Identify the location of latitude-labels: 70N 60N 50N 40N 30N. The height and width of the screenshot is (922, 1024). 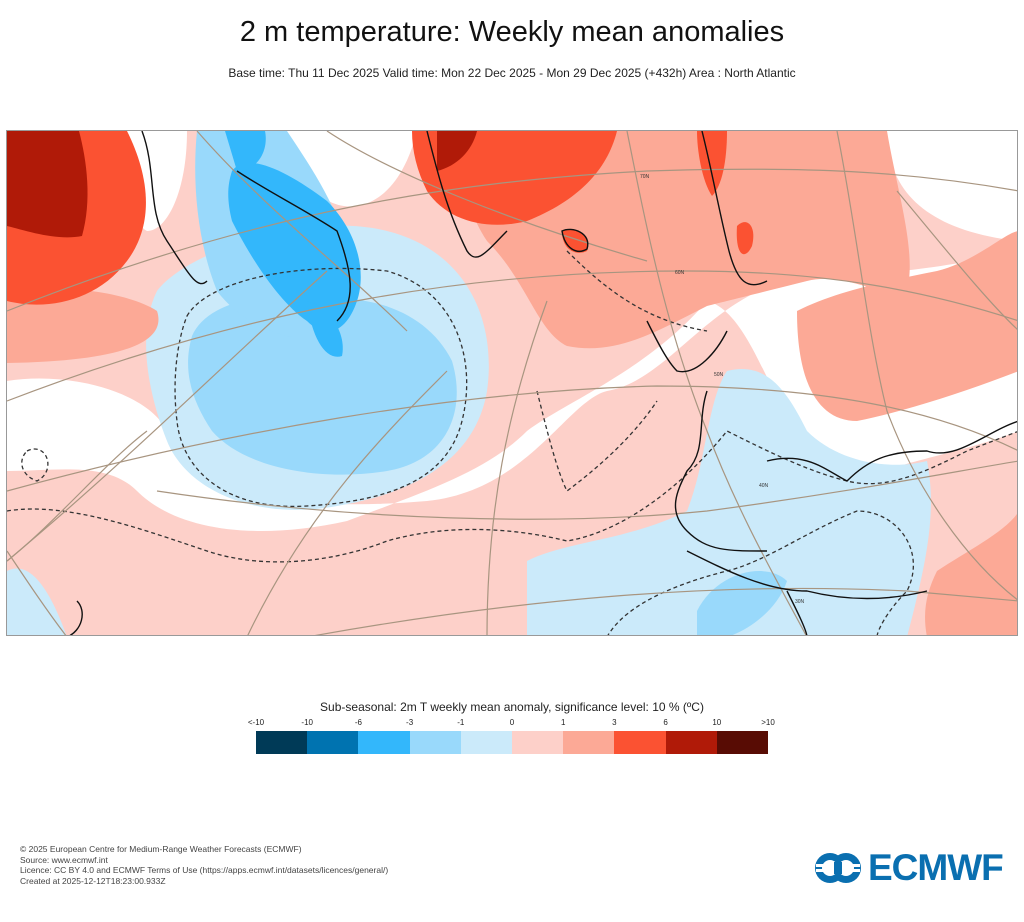
(722, 389).